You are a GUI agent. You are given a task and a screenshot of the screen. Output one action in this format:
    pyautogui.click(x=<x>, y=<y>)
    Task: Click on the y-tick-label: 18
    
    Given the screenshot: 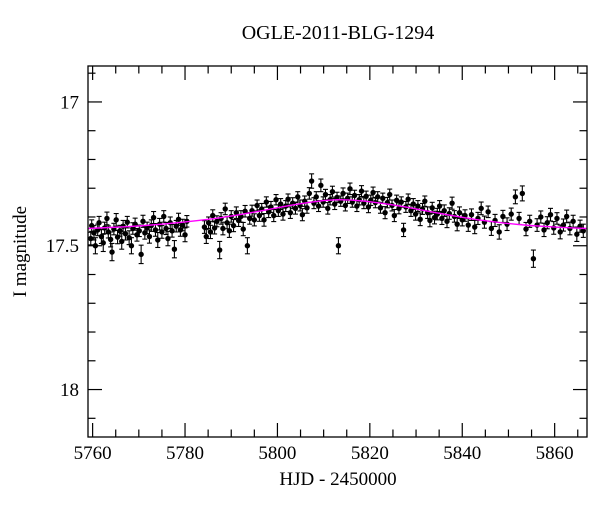 What is the action you would take?
    pyautogui.click(x=69, y=390)
    